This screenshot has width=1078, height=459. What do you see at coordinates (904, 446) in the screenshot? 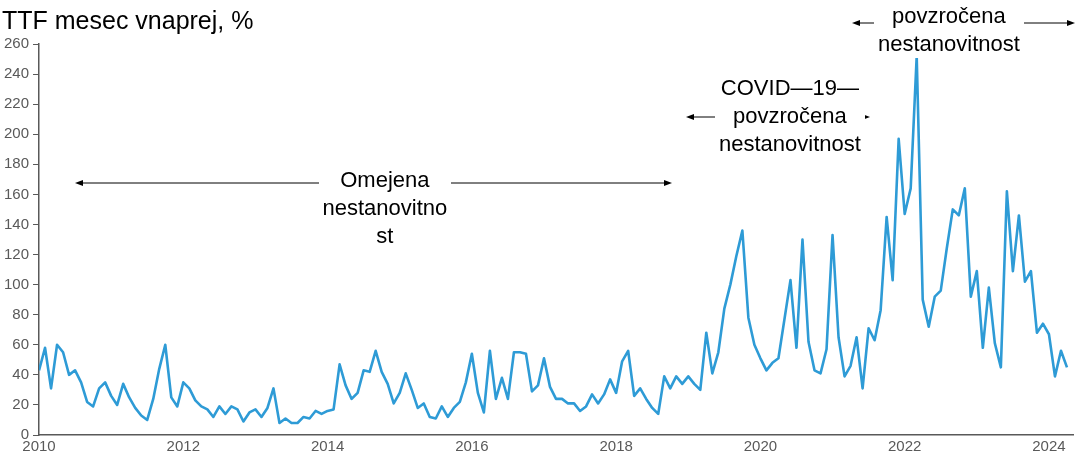
I see `x-tick-label: 2022` at bounding box center [904, 446].